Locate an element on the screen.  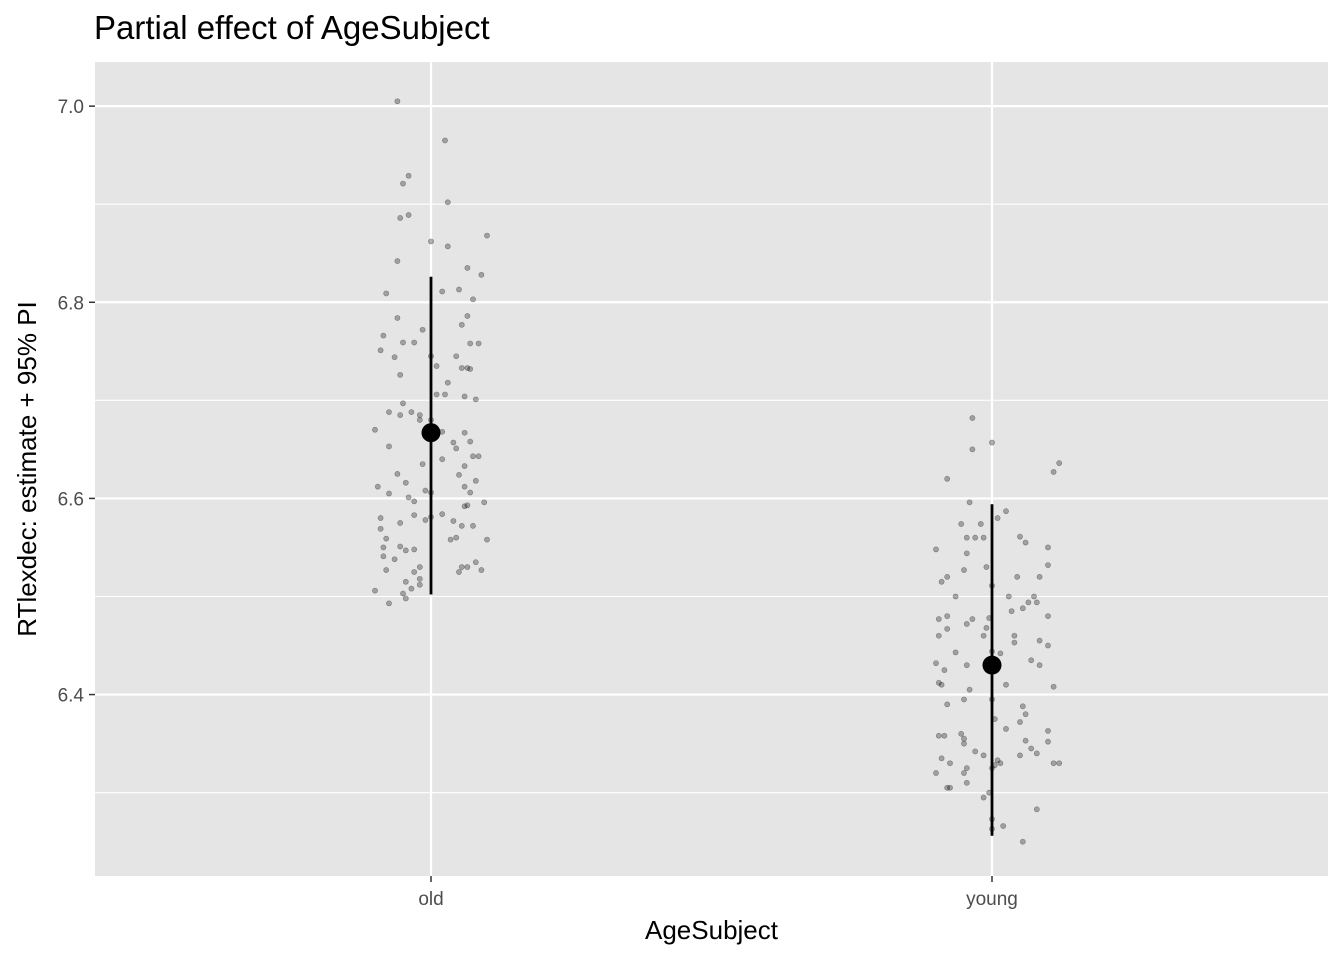
y-axis: 6.4 6.6 6.8 7.0 is located at coordinates (76, 402).